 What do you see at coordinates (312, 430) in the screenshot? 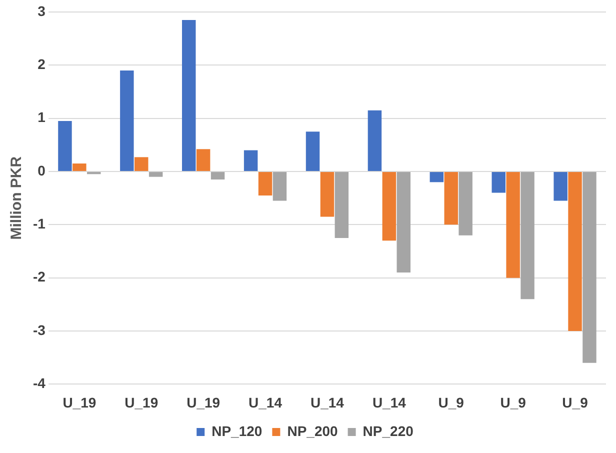
I see `legend-label: NP_200` at bounding box center [312, 430].